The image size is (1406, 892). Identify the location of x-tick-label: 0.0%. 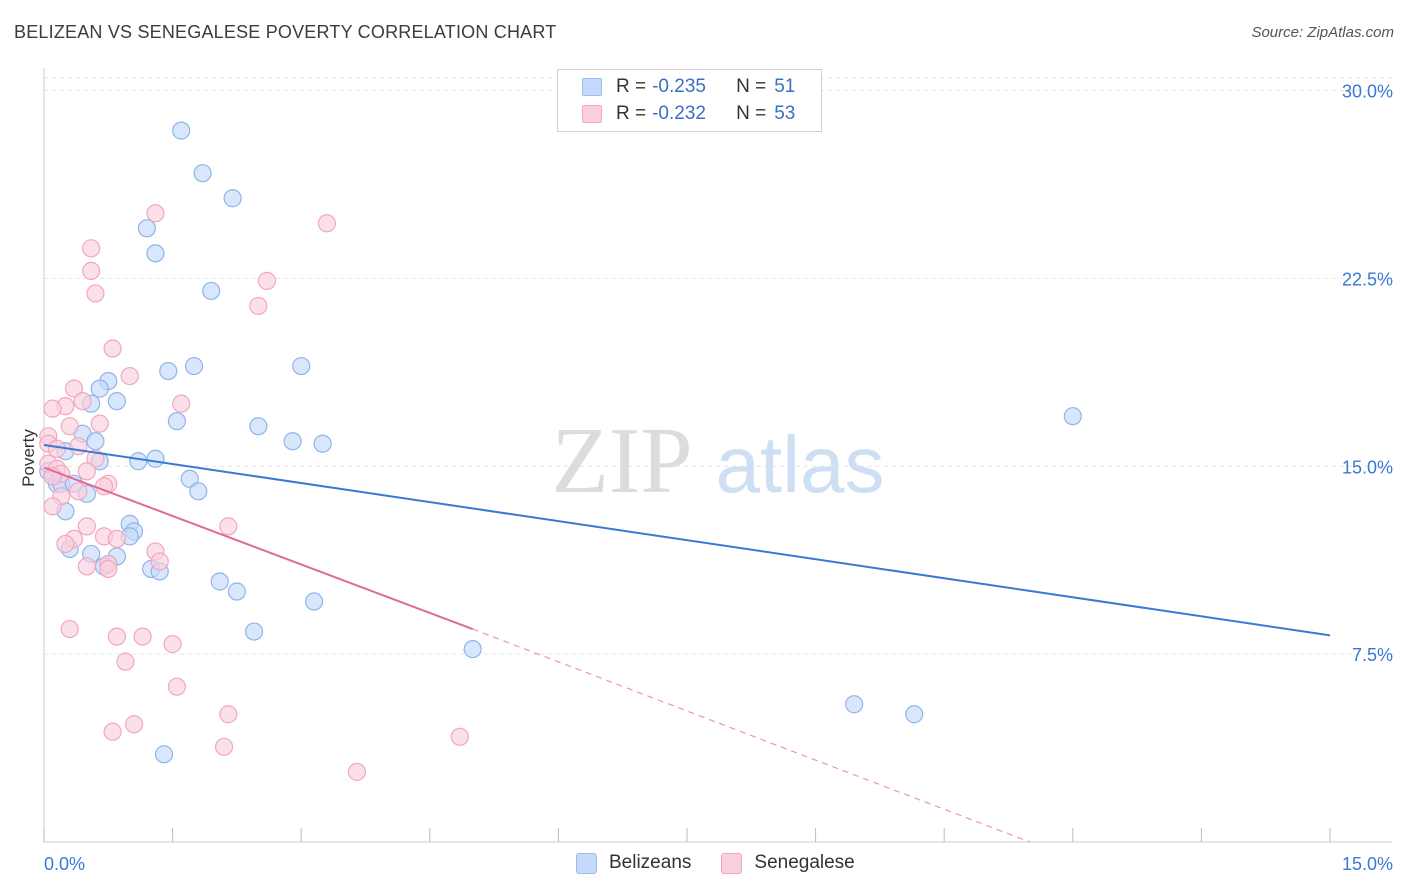
(64, 864).